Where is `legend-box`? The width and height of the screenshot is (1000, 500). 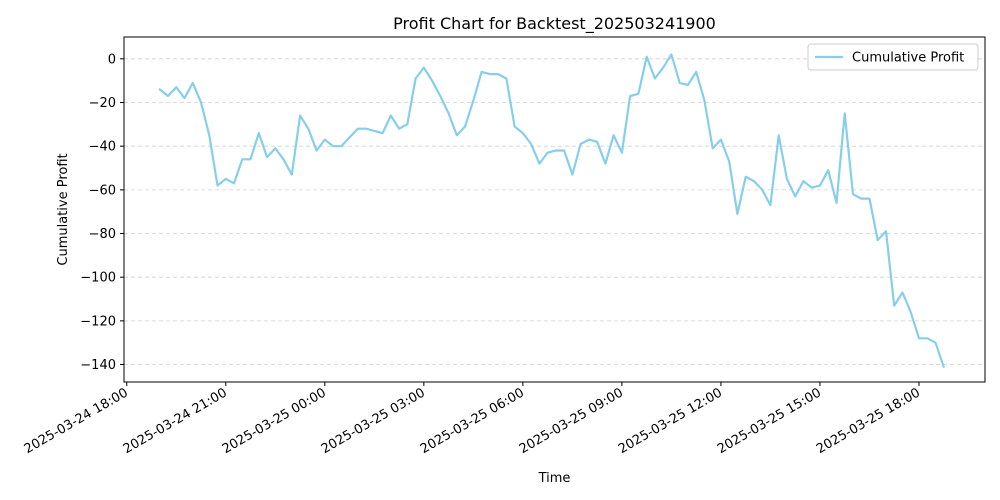 legend-box is located at coordinates (893, 57).